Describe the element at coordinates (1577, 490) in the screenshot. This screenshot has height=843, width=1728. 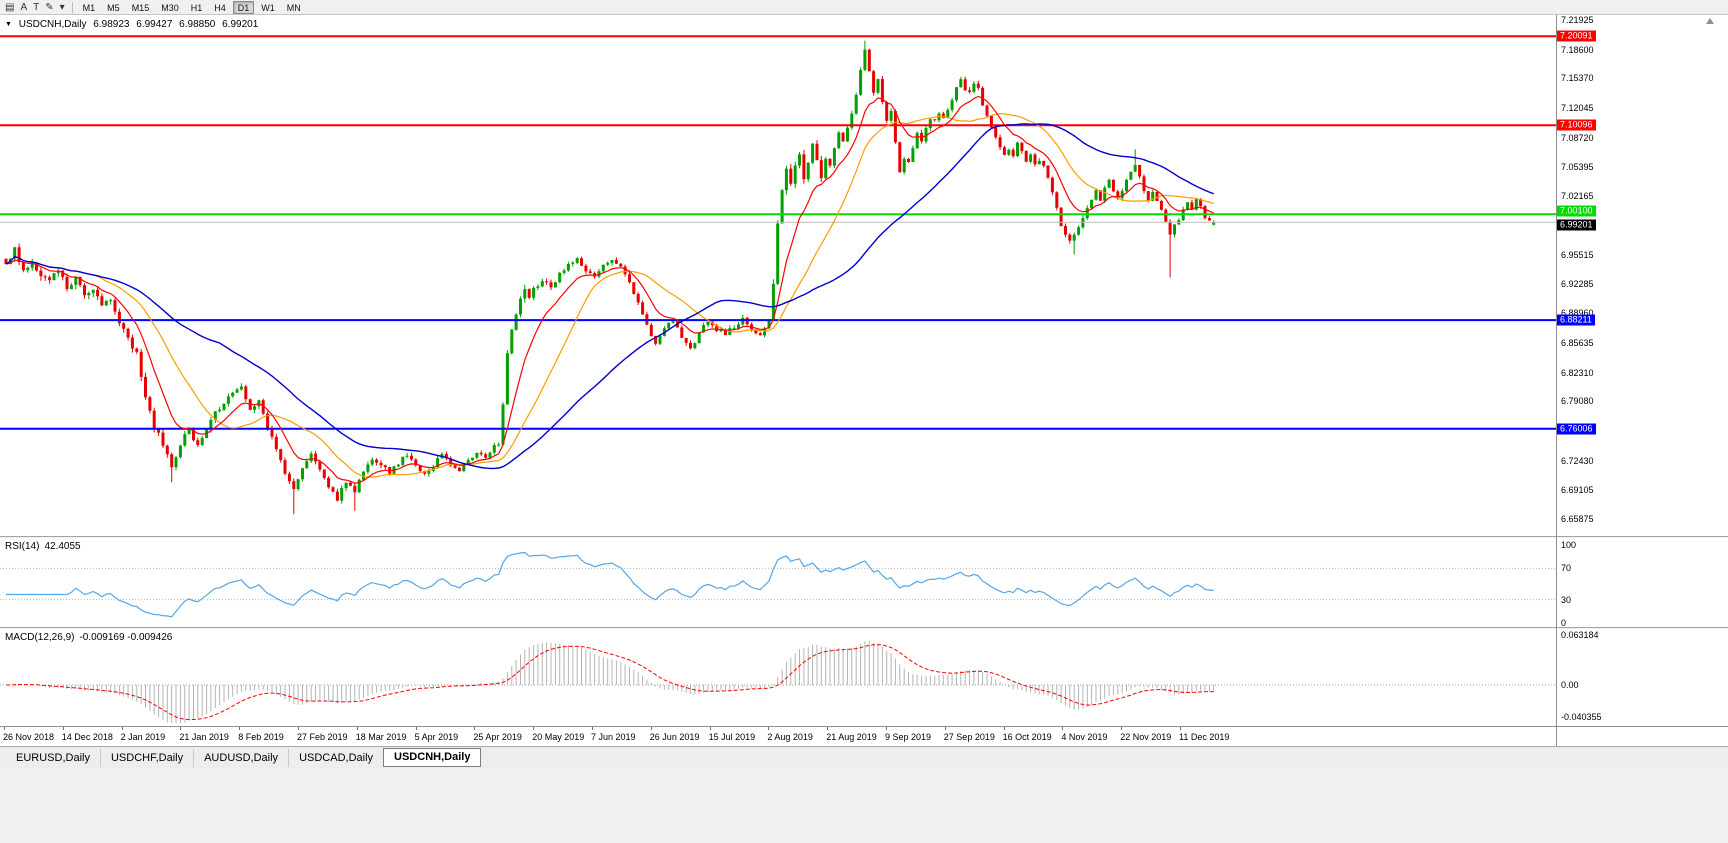
I see `price-axis-label: 6.69105` at that location.